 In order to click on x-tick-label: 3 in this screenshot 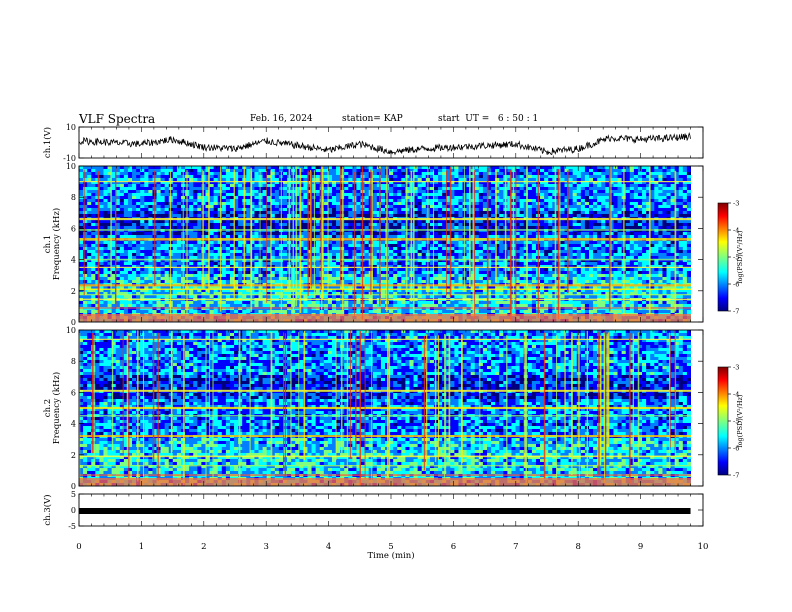, I will do `click(265, 547)`.